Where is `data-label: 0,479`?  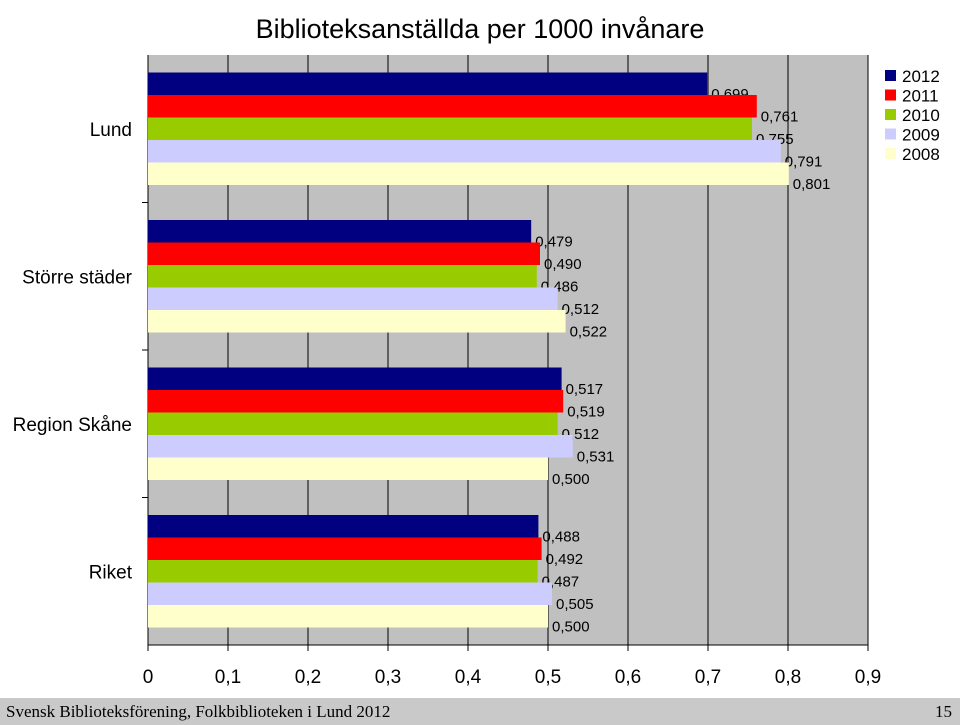
data-label: 0,479 is located at coordinates (554, 242).